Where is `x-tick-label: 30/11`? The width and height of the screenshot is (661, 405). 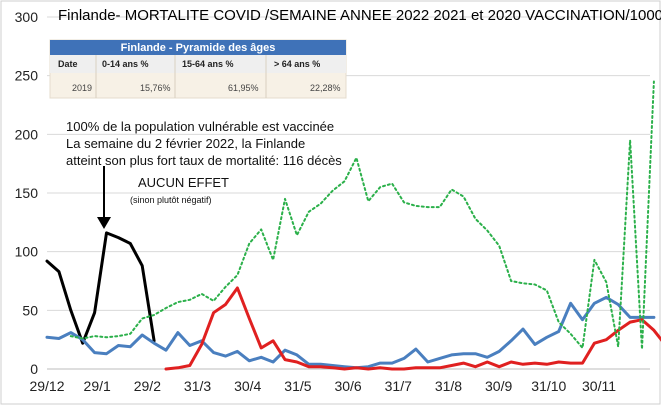 x-tick-label: 30/11 is located at coordinates (599, 386).